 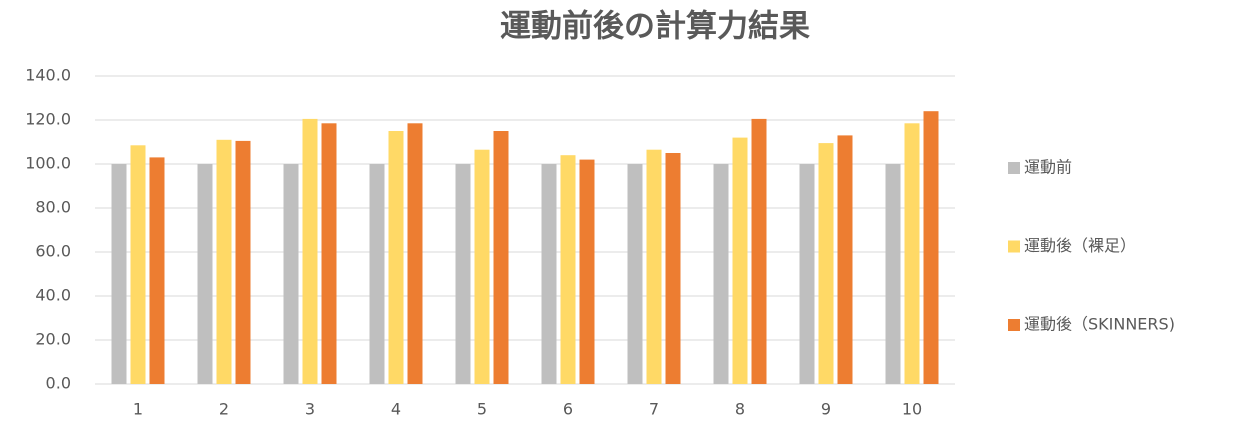 I want to click on legend-label: 運動前, so click(x=1048, y=167).